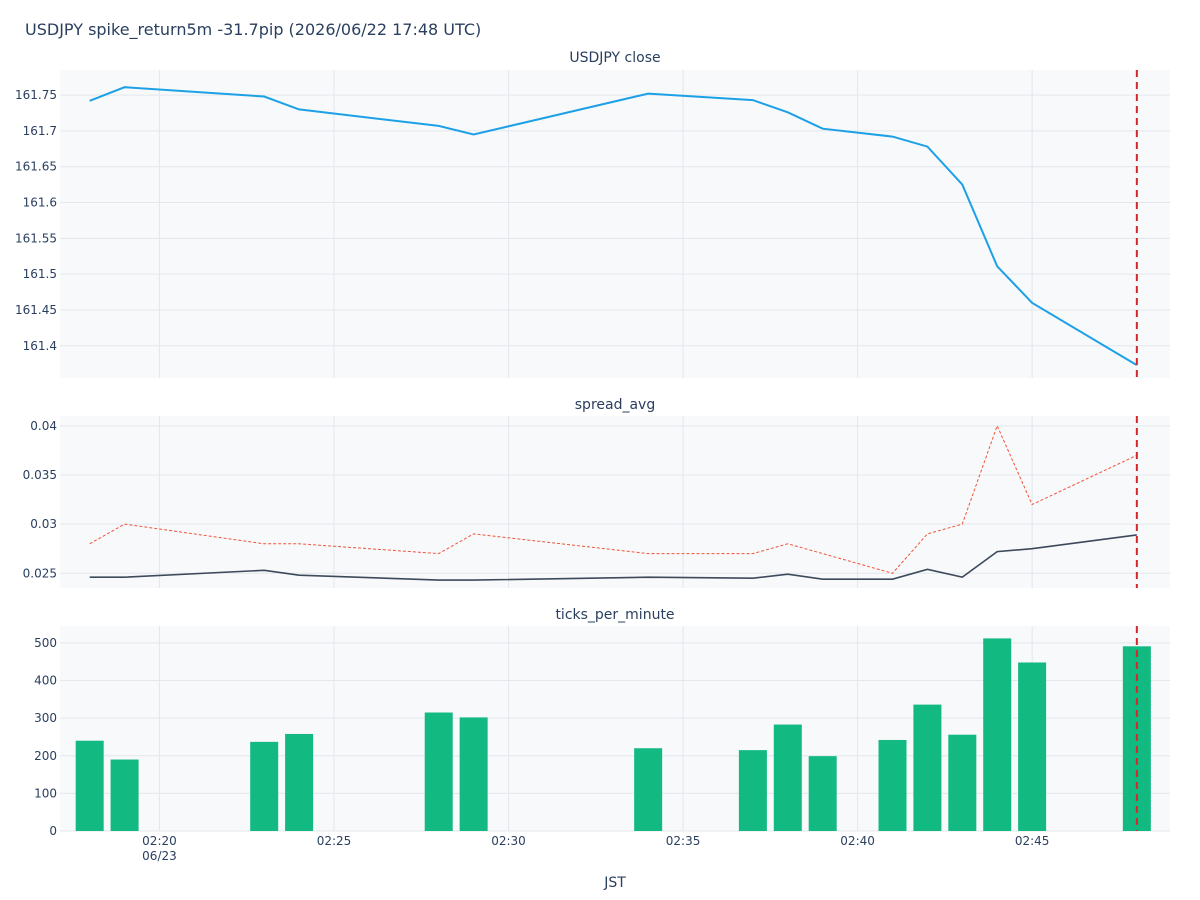  Describe the element at coordinates (159, 841) in the screenshot. I see `x-tick-label: 02:20` at that location.